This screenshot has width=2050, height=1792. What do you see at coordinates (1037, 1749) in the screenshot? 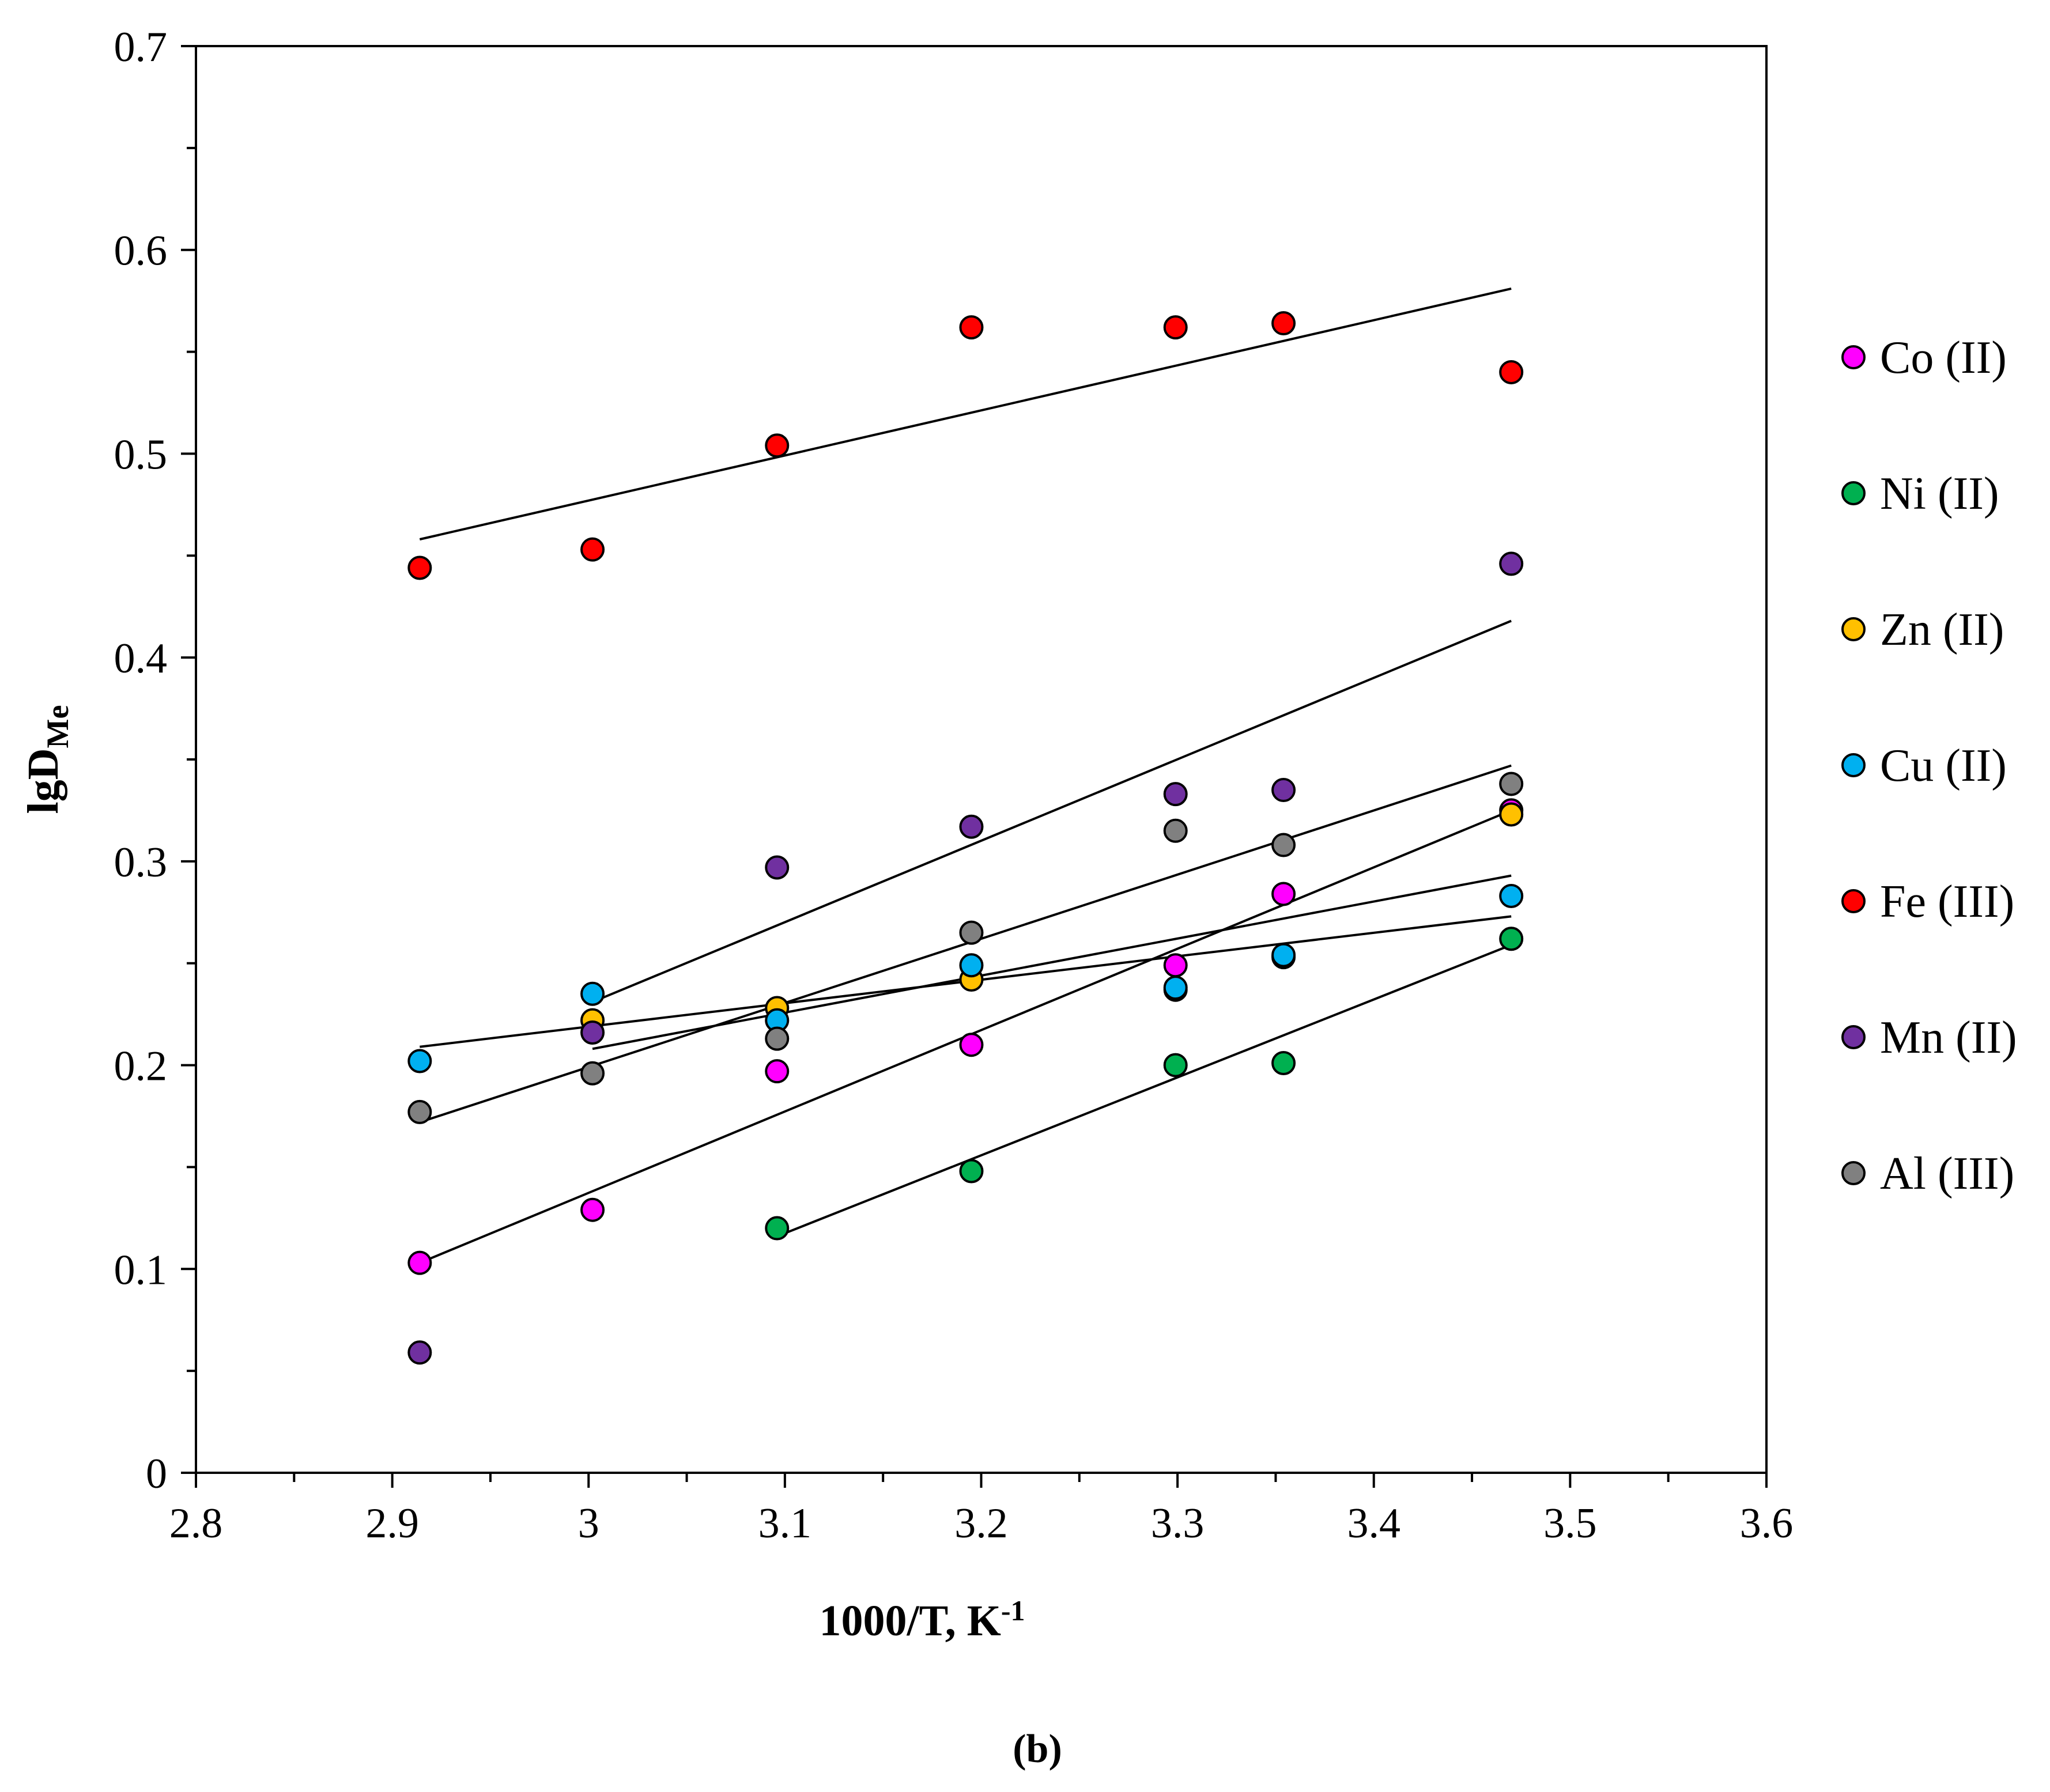
I see `figure-caption: (b)` at bounding box center [1037, 1749].